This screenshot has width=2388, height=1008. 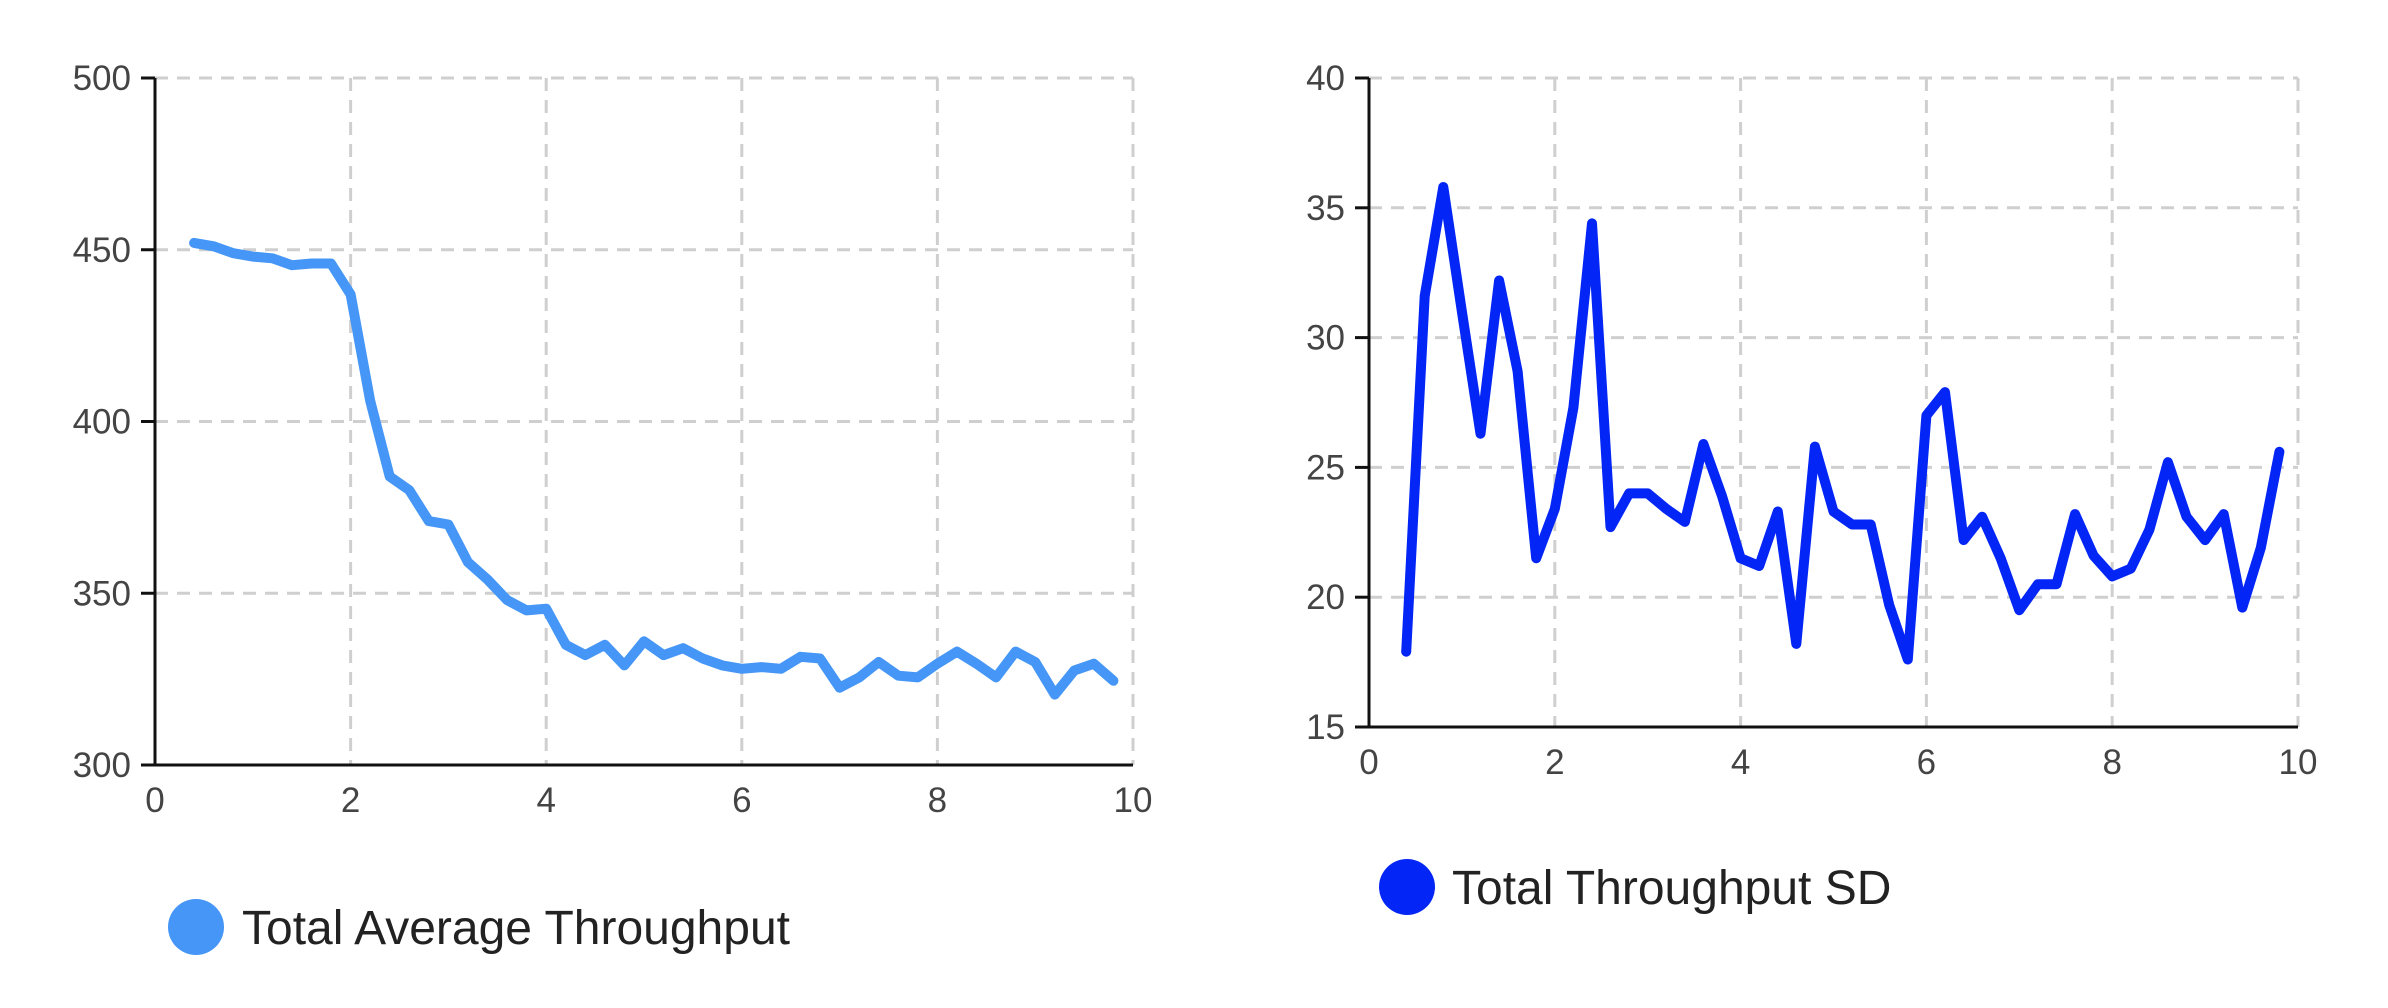 What do you see at coordinates (102, 78) in the screenshot?
I see `y-tick-label: 500` at bounding box center [102, 78].